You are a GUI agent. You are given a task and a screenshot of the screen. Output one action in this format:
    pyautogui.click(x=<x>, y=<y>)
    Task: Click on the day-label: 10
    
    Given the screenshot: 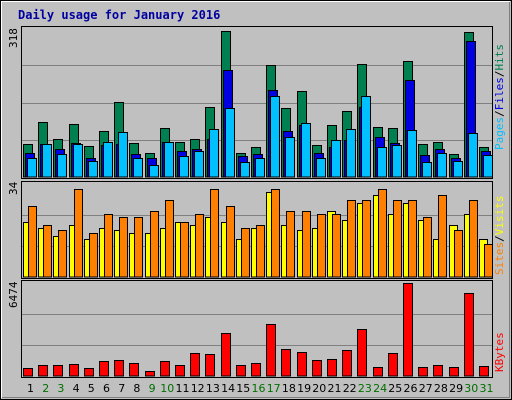 What is the action you would take?
    pyautogui.click(x=167, y=388)
    